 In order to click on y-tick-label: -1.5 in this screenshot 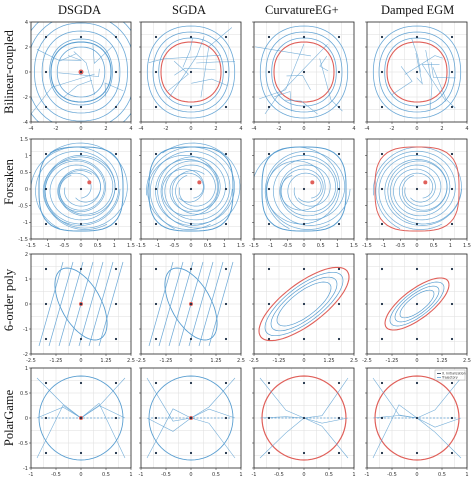, I will do `click(23, 240)`.